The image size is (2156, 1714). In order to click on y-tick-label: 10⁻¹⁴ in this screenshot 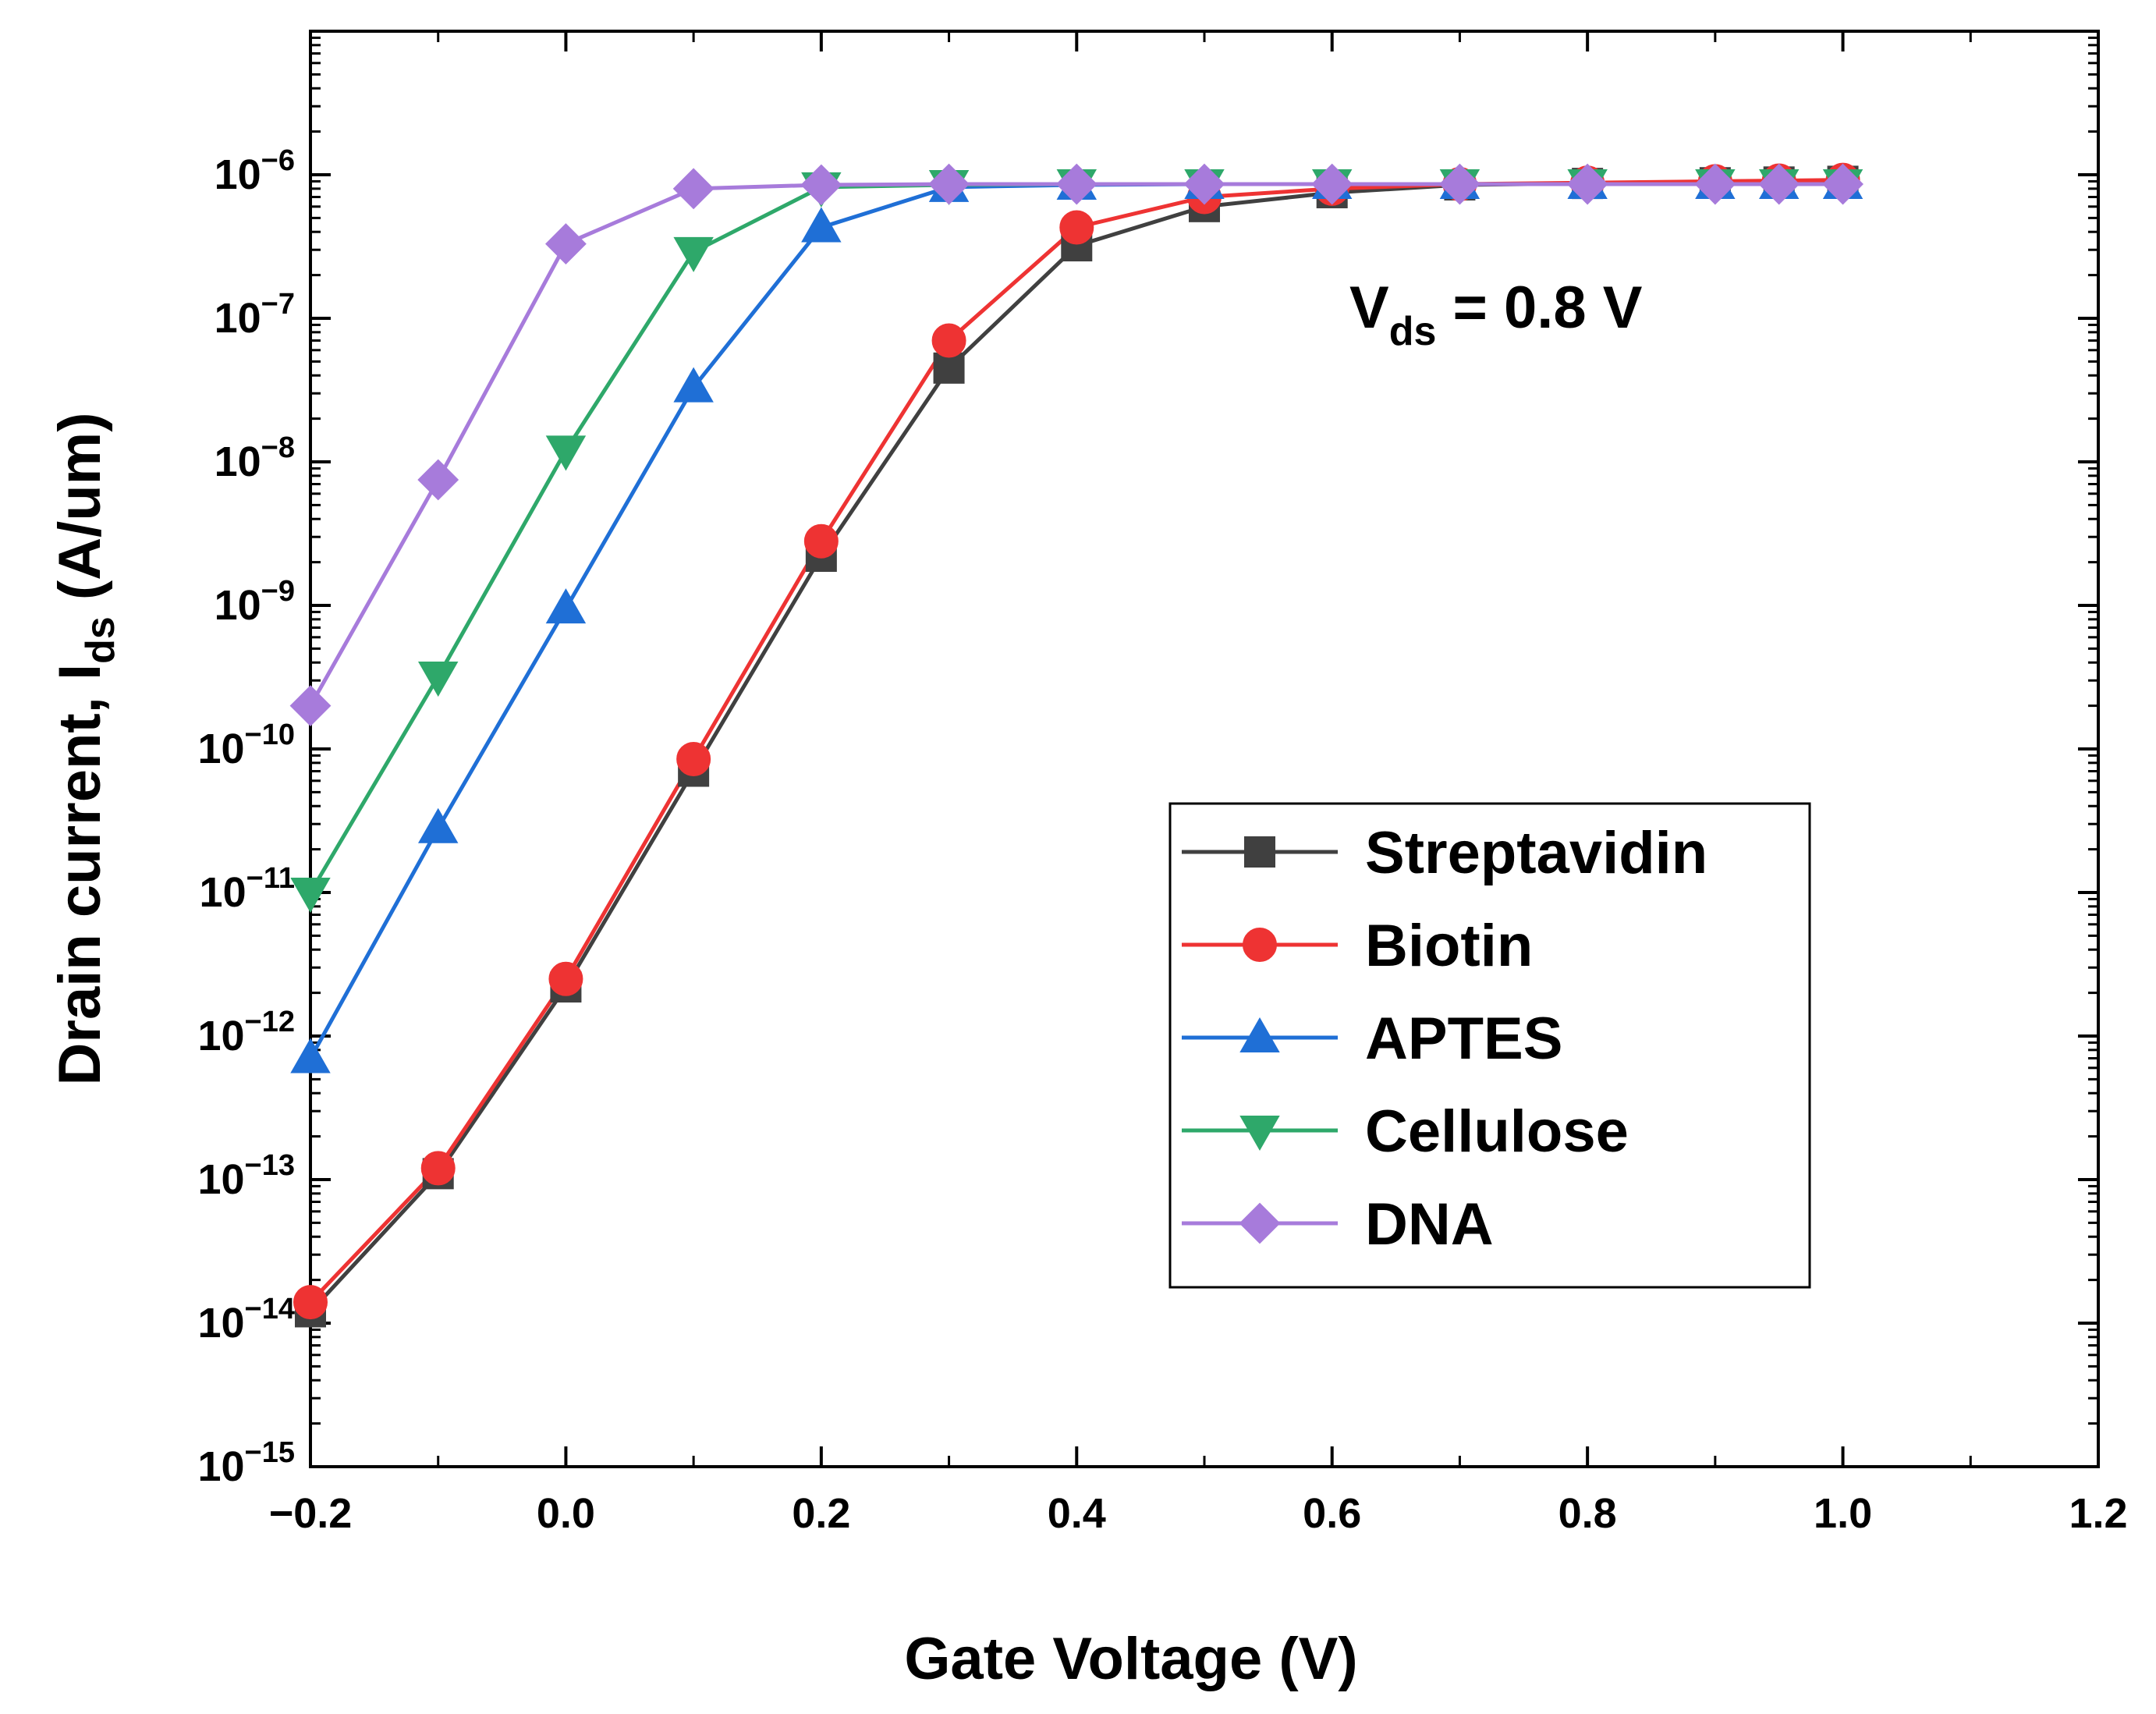, I will do `click(246, 1320)`.